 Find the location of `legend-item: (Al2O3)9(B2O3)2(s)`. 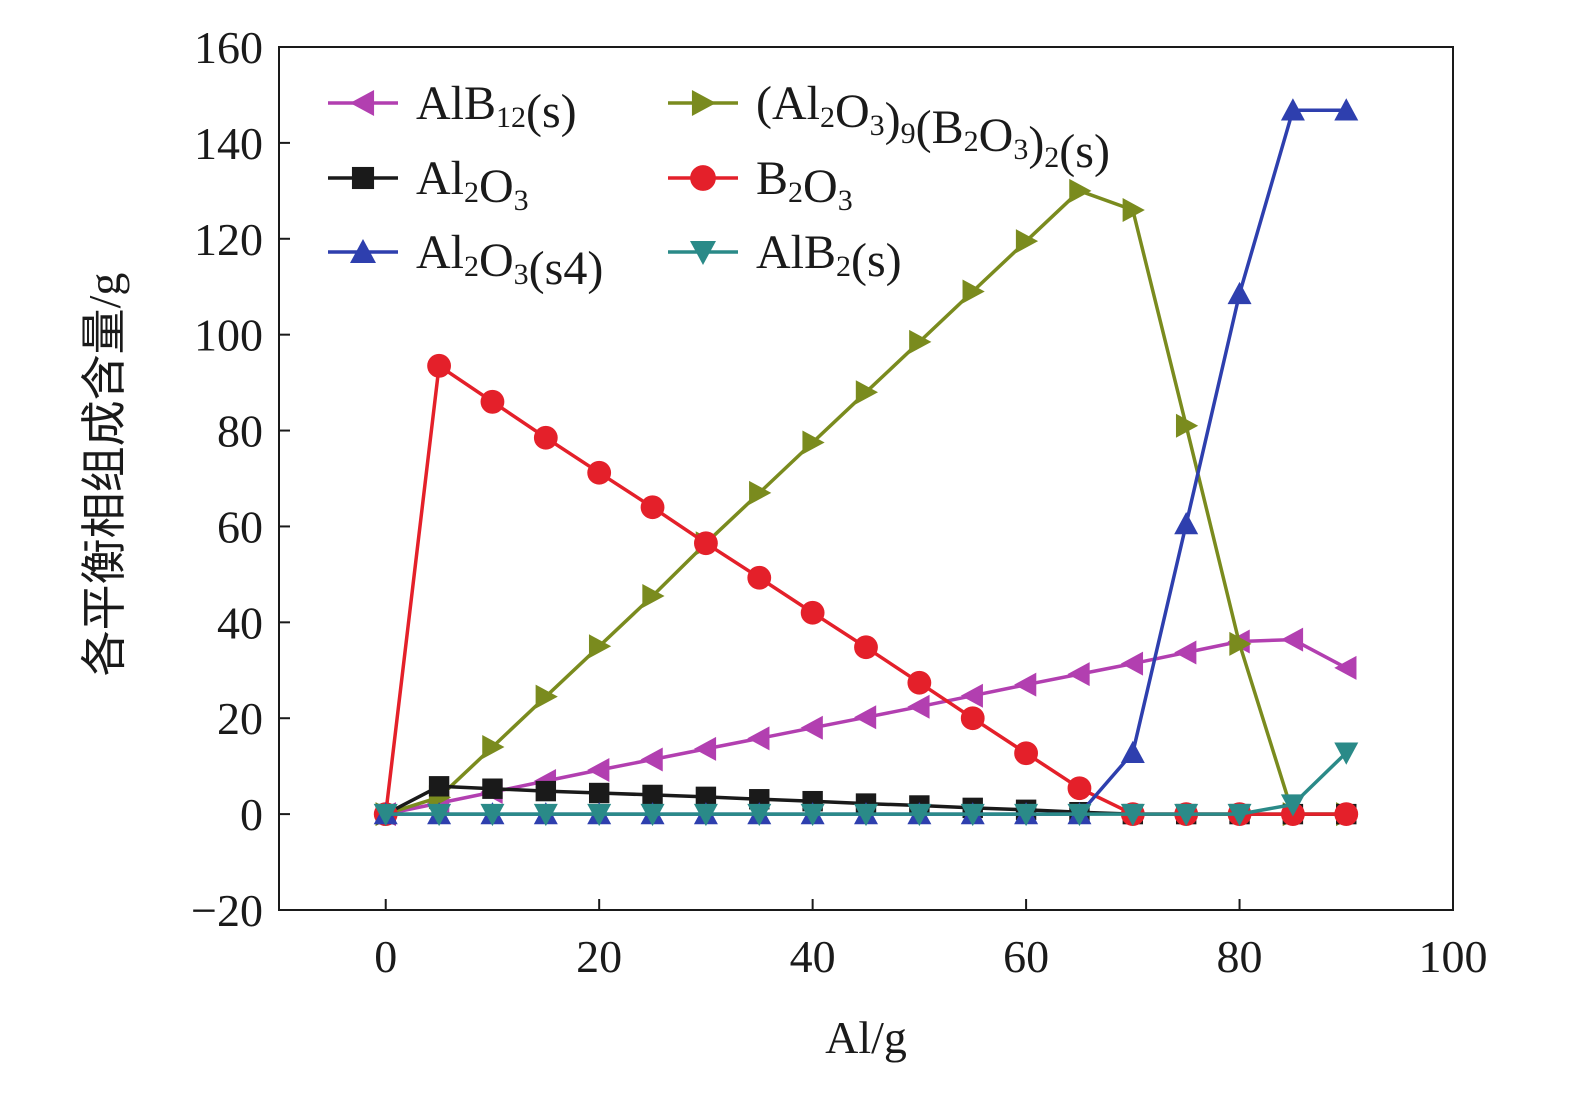

legend-item: (Al2O3)9(B2O3)2(s) is located at coordinates (889, 127).